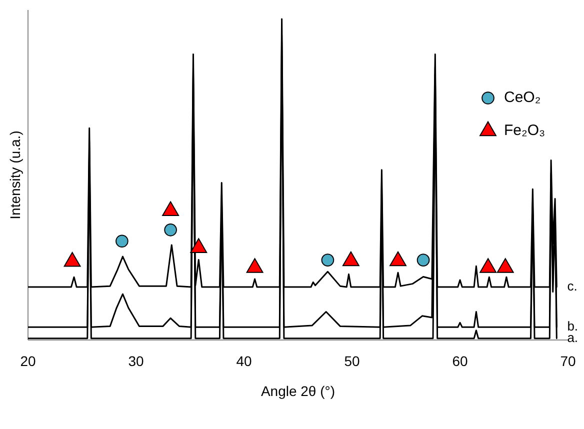 This screenshot has height=429, width=584. What do you see at coordinates (568, 361) in the screenshot?
I see `x-tick-label: 70` at bounding box center [568, 361].